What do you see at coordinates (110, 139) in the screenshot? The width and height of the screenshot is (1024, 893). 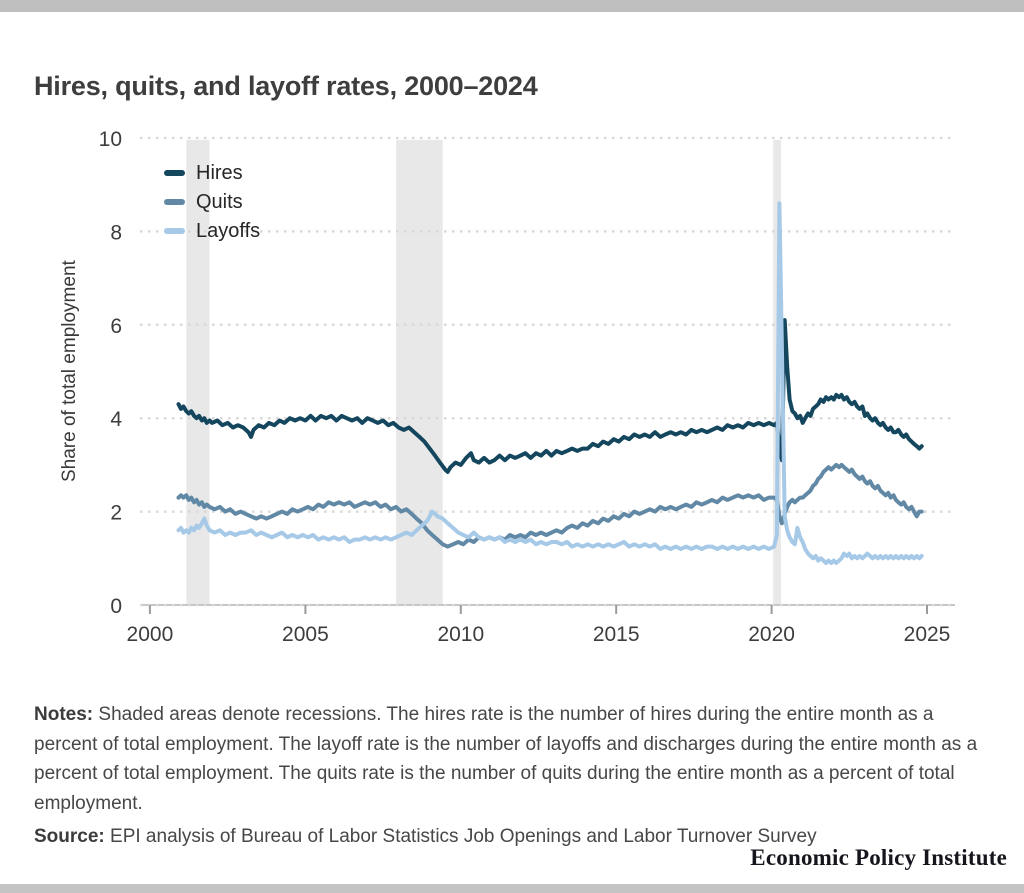 I see `y-tick-label: 10` at bounding box center [110, 139].